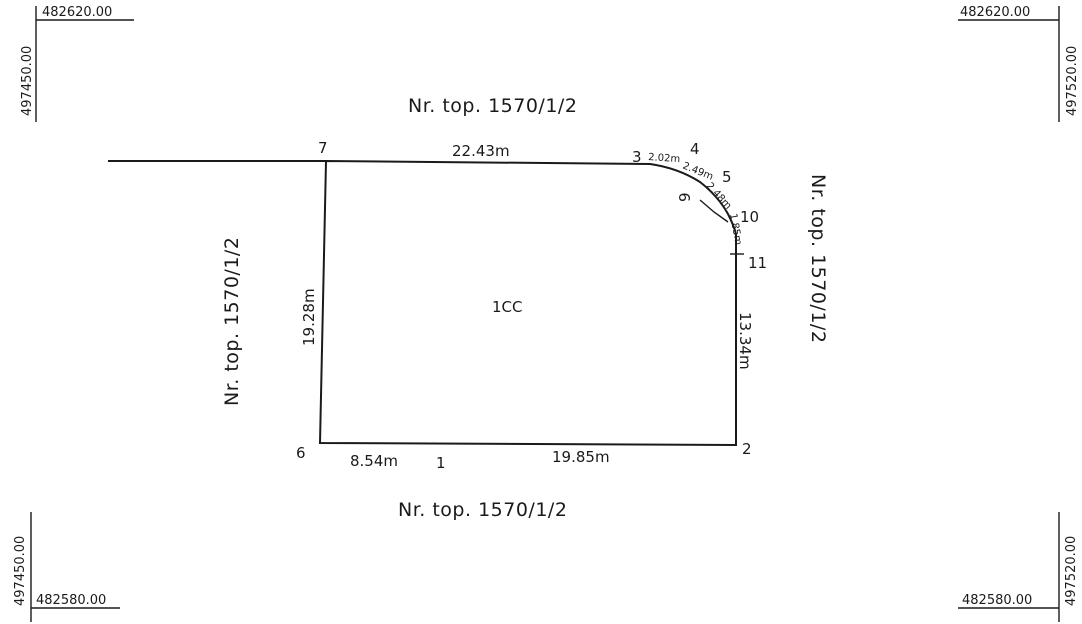 The image size is (1082, 624). Describe the element at coordinates (749, 217) in the screenshot. I see `point-label-10: 10` at that location.